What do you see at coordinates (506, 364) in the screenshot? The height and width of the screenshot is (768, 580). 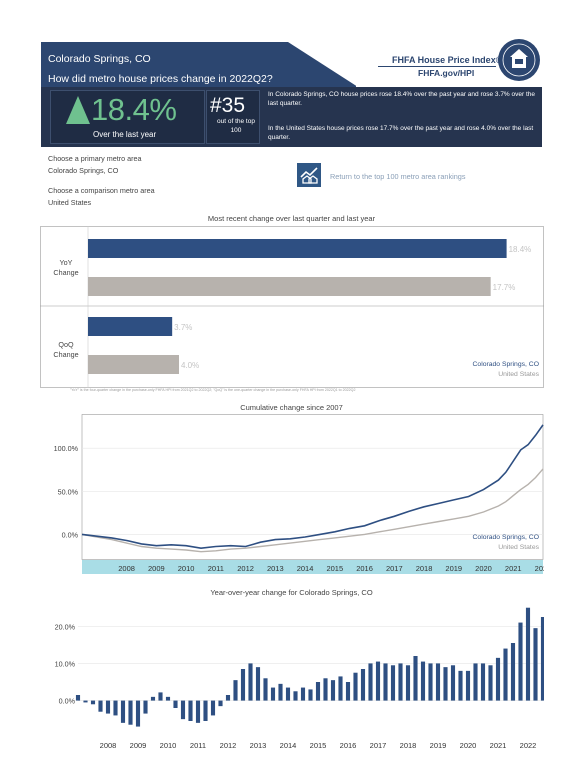 I see `legend-primary: Colorado Springs, CO` at bounding box center [506, 364].